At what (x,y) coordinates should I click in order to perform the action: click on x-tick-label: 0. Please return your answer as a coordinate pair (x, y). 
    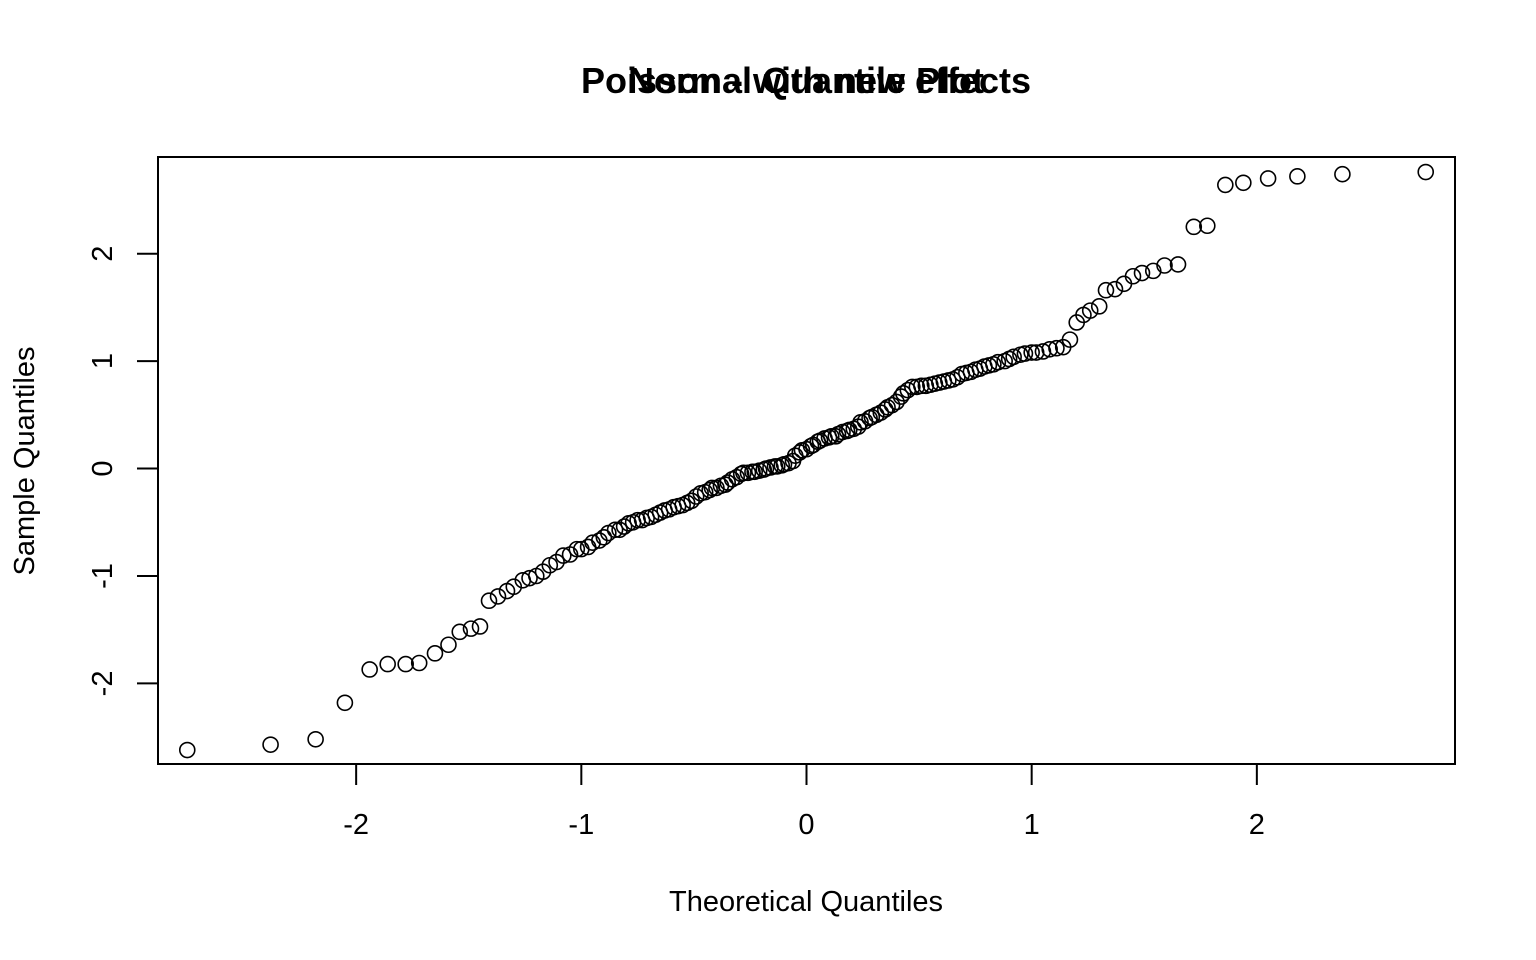
    Looking at the image, I should click on (806, 825).